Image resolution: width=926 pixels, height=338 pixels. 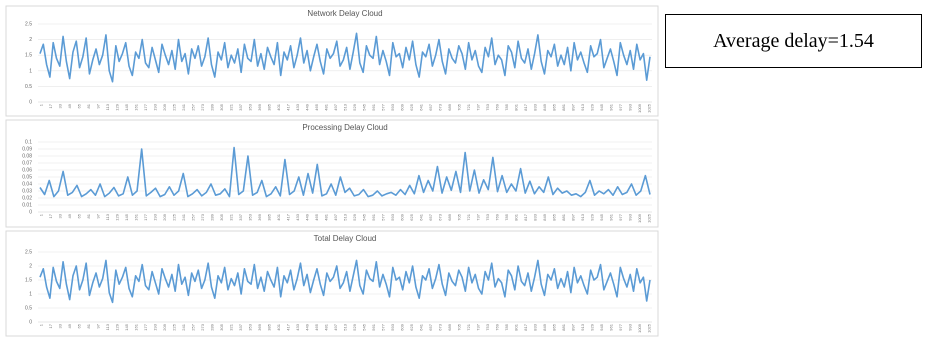 What do you see at coordinates (478, 106) in the screenshot?
I see `x-tick-label: 737` at bounding box center [478, 106].